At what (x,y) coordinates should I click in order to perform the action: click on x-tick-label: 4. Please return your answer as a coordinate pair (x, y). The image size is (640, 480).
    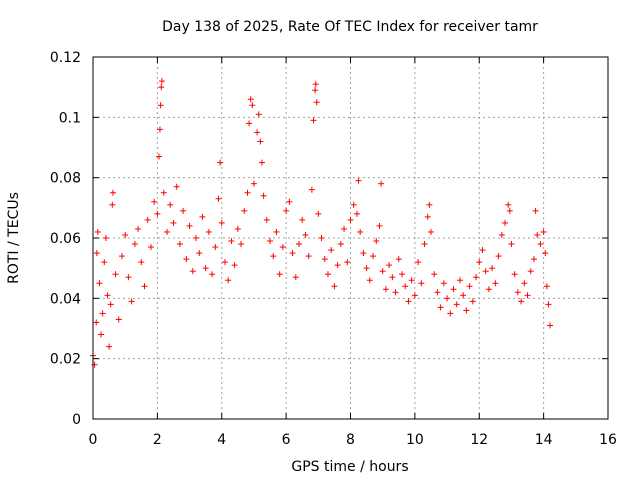
    Looking at the image, I should click on (221, 440).